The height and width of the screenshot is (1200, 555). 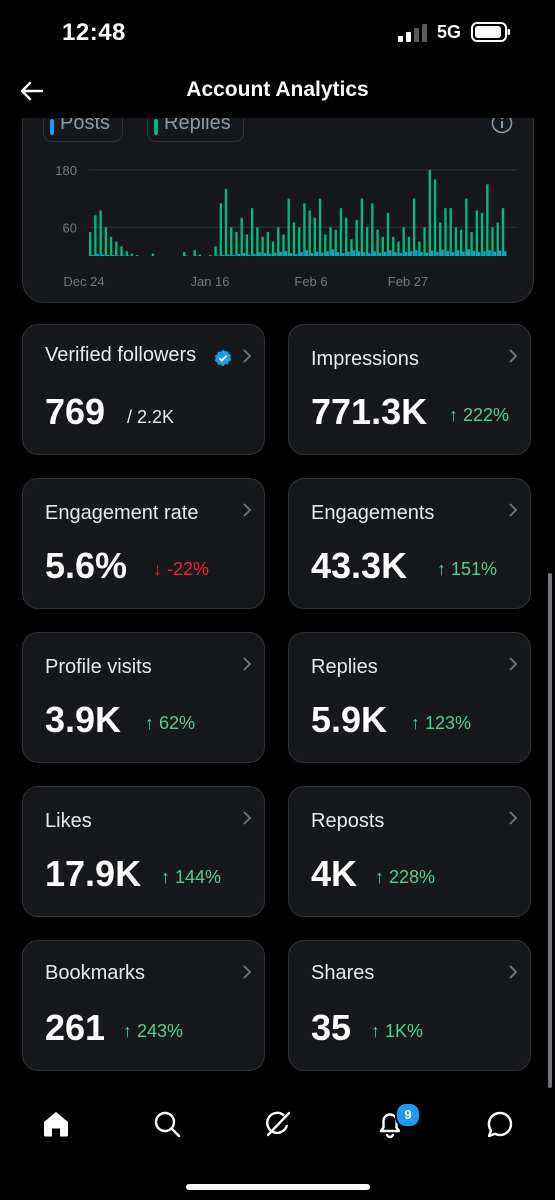 What do you see at coordinates (409, 697) in the screenshot?
I see `card-replies: Replies 5.9K ↑ 123%` at bounding box center [409, 697].